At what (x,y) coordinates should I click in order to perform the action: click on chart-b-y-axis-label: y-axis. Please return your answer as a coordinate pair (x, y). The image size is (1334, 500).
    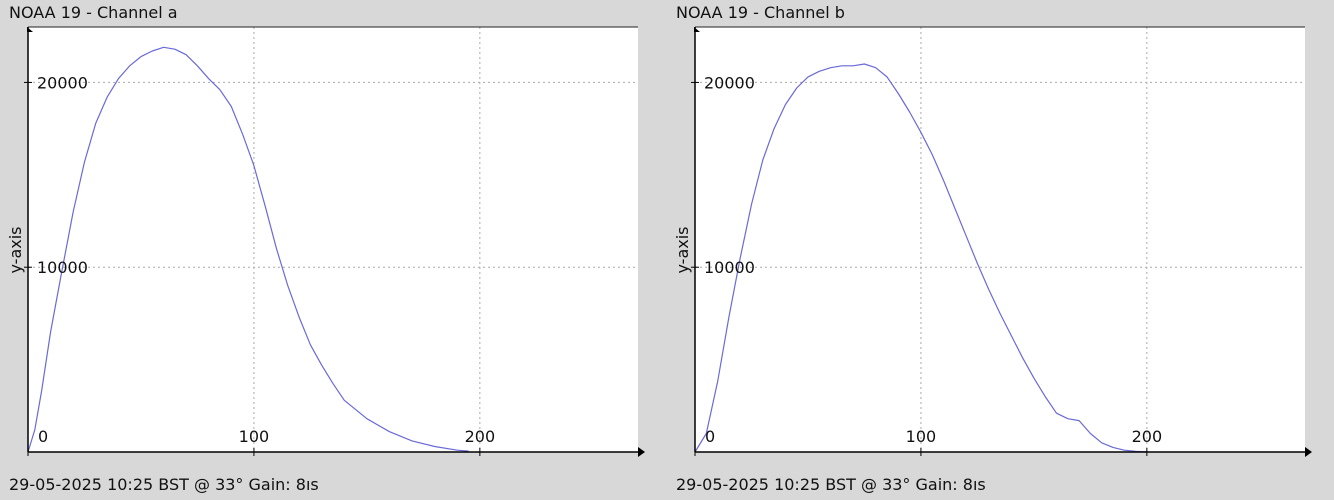
    Looking at the image, I should click on (682, 249).